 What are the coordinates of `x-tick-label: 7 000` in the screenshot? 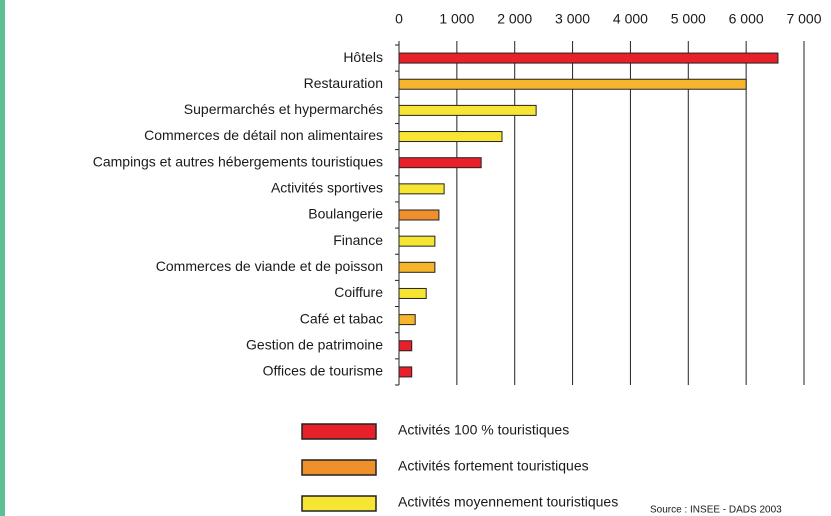 It's located at (803, 19).